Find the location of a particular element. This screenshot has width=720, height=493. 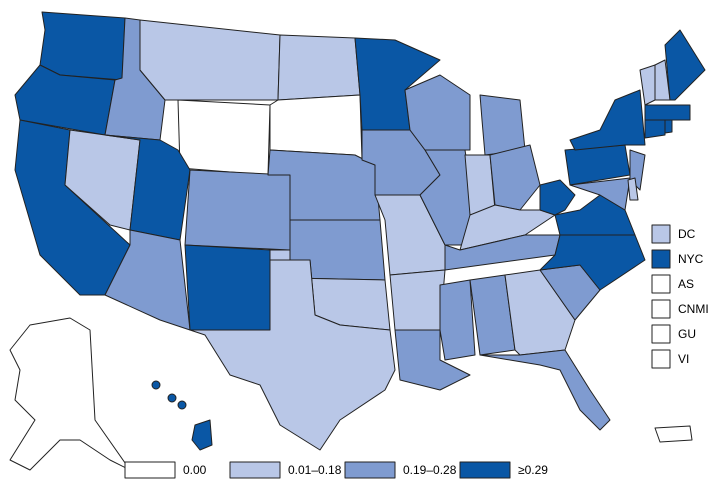

territory-label: AS is located at coordinates (686, 284).